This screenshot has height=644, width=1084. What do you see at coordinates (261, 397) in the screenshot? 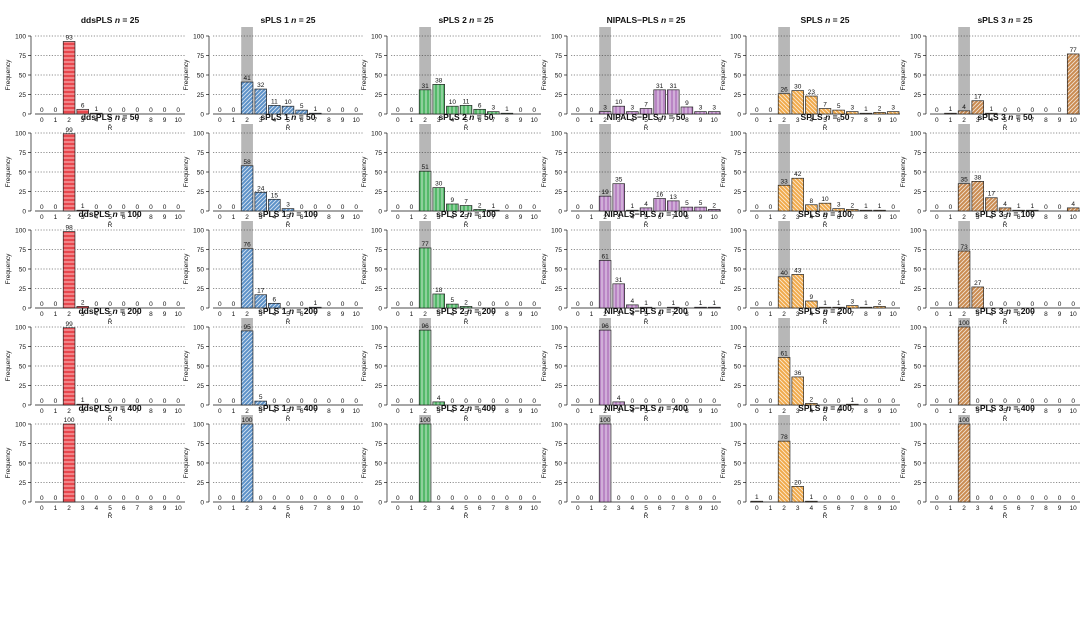
I see `data-label: 5` at bounding box center [261, 397].